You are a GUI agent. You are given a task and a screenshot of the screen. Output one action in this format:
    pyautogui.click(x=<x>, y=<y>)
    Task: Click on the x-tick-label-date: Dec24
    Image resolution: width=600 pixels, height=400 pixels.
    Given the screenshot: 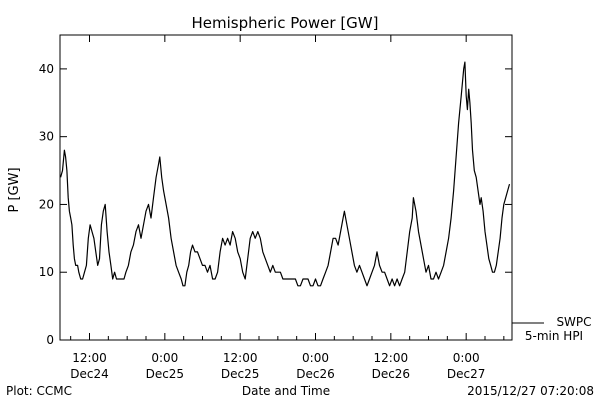 What is the action you would take?
    pyautogui.click(x=89, y=374)
    